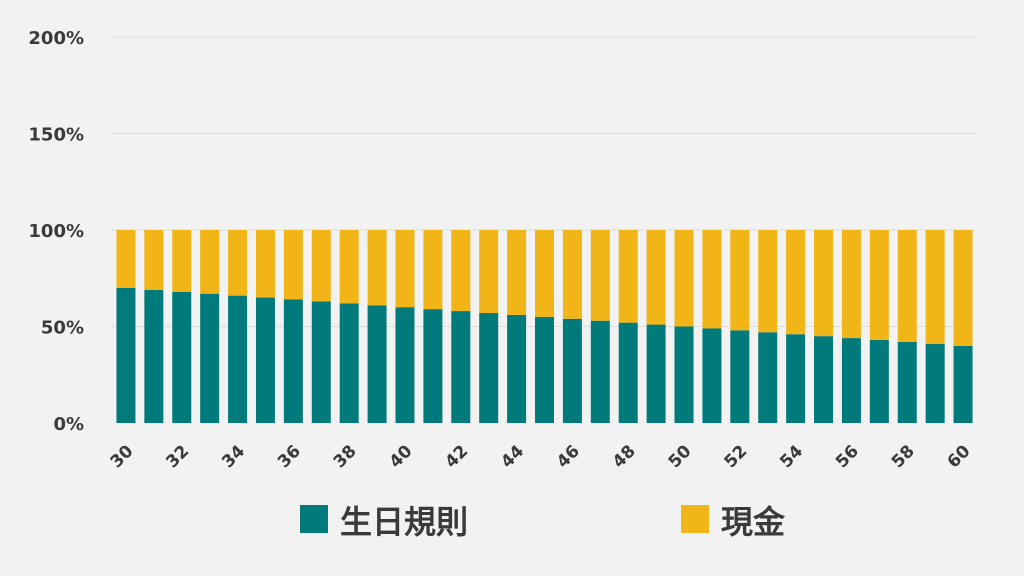 This screenshot has height=576, width=1024. What do you see at coordinates (456, 456) in the screenshot?
I see `x-tick-label: 42` at bounding box center [456, 456].